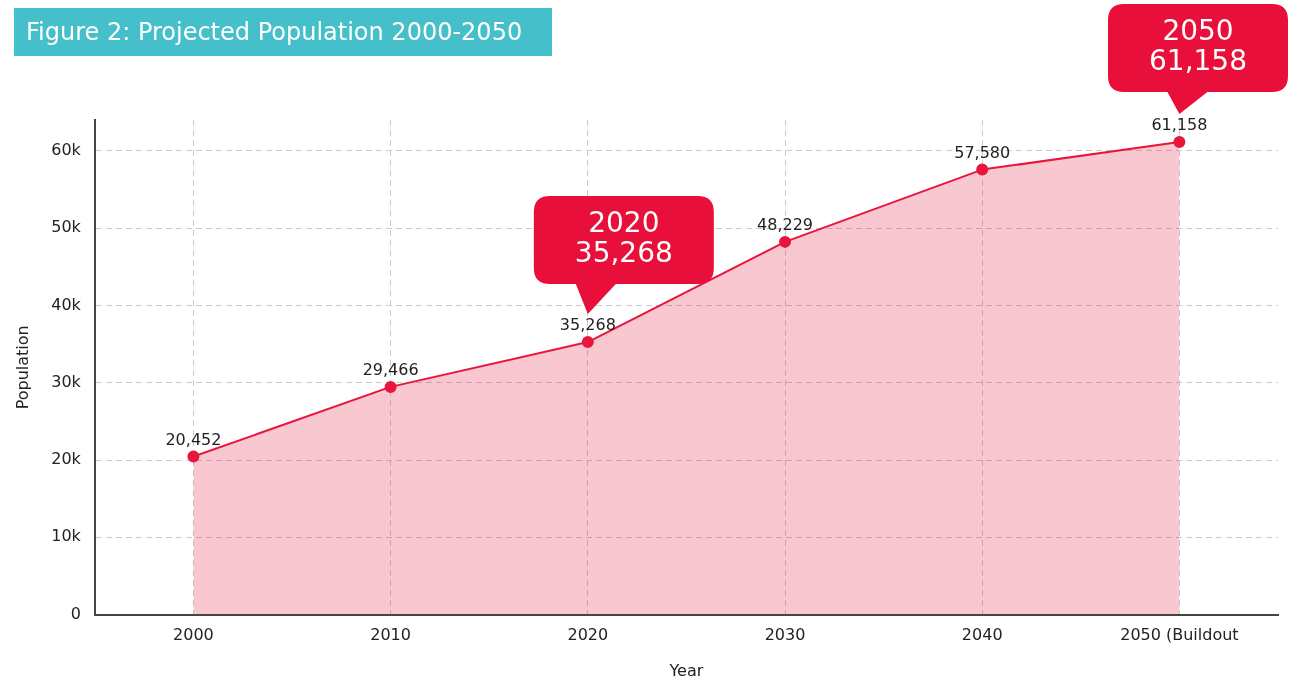 The width and height of the screenshot is (1298, 690). What do you see at coordinates (66, 304) in the screenshot?
I see `y-tick-label: 40k` at bounding box center [66, 304].